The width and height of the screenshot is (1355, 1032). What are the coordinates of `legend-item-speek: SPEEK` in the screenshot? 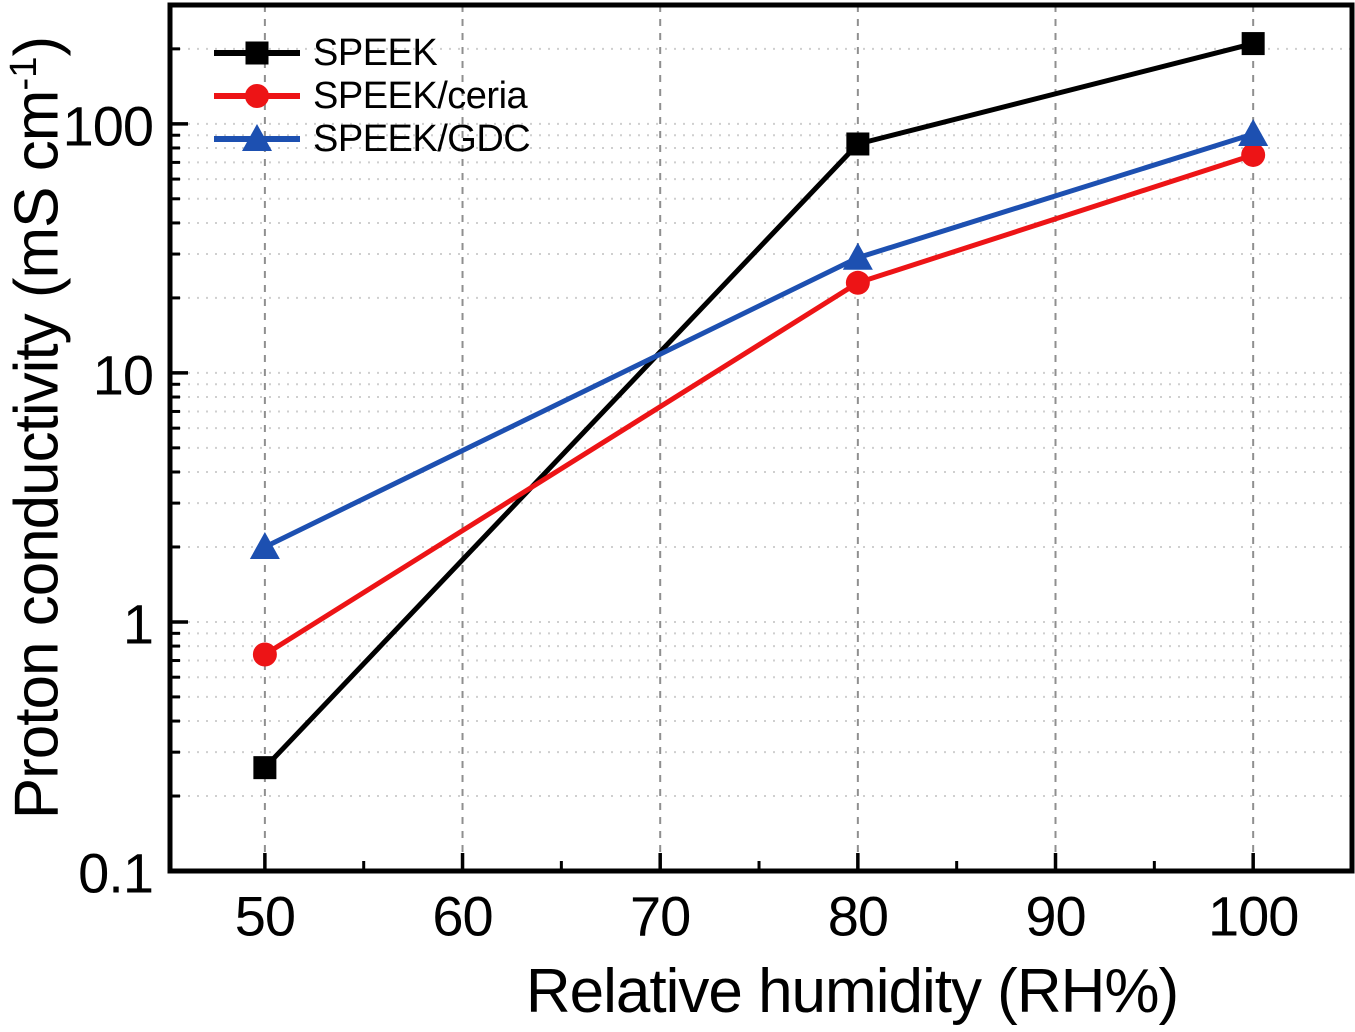 It's located at (371, 52).